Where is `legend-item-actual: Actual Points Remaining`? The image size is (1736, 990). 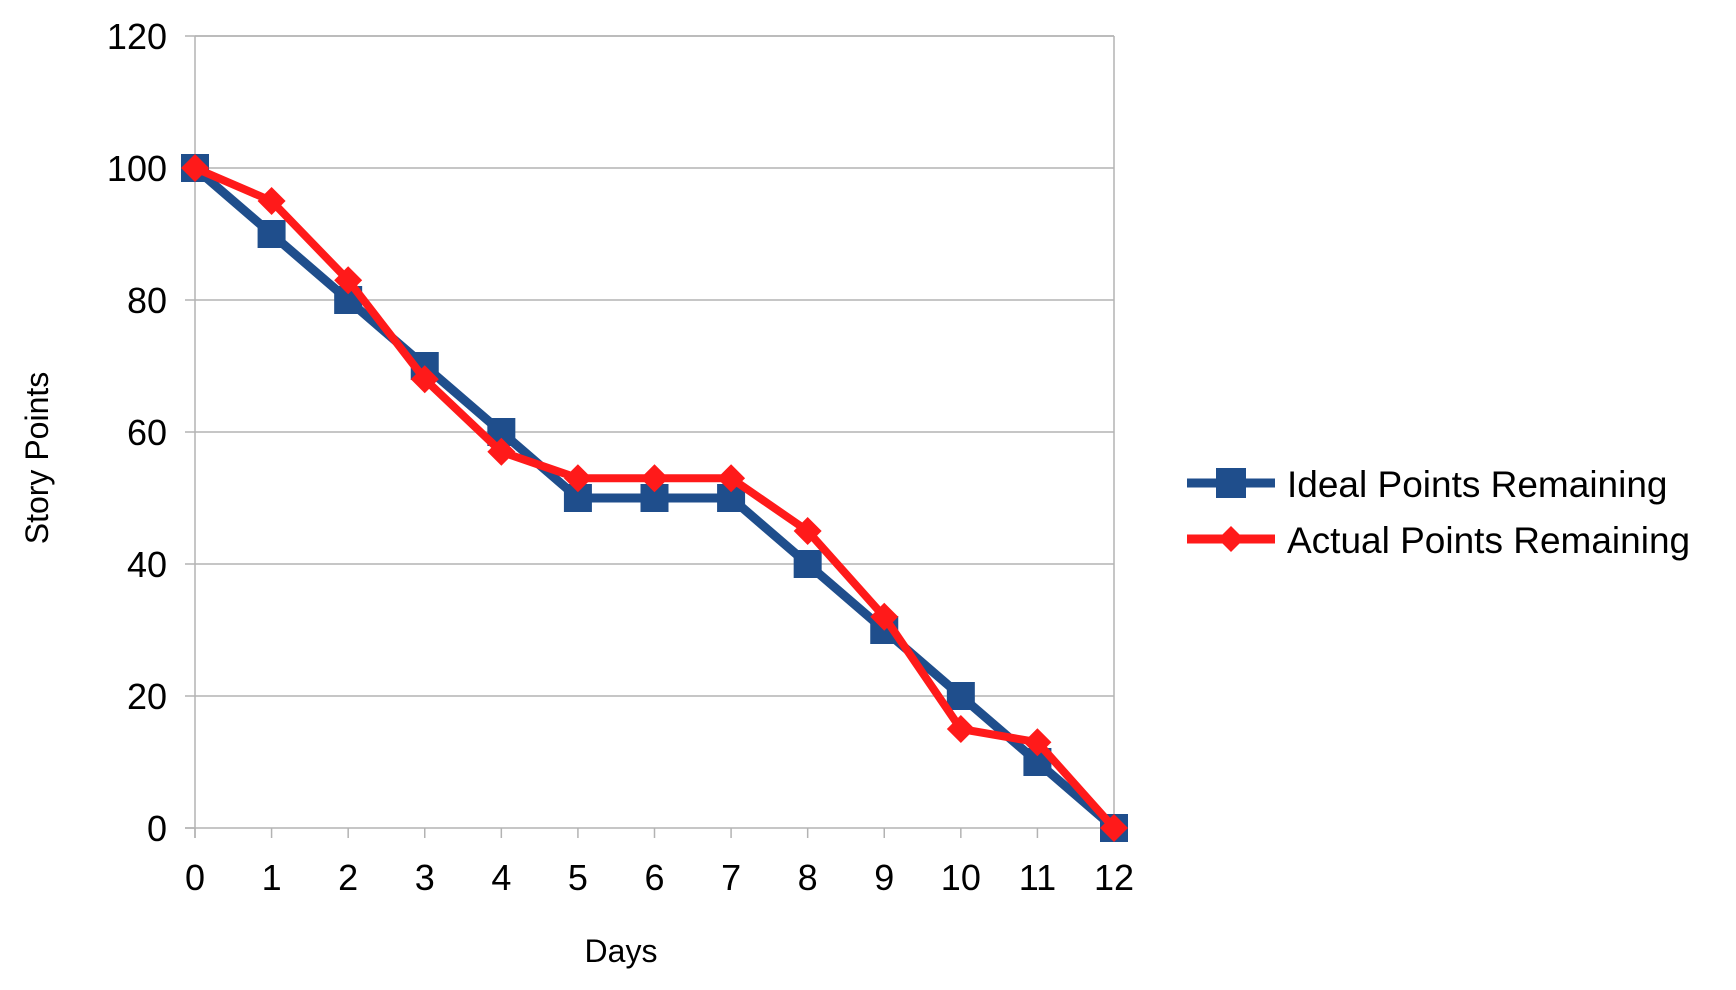
legend-item-actual: Actual Points Remaining is located at coordinates (1438, 540).